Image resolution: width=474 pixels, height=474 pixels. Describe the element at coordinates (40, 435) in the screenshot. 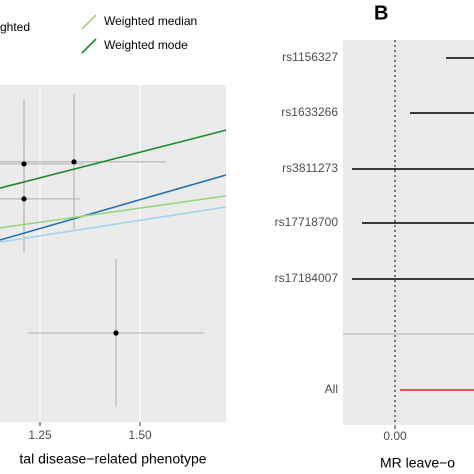

I see `x-tick-label: 1.25` at that location.